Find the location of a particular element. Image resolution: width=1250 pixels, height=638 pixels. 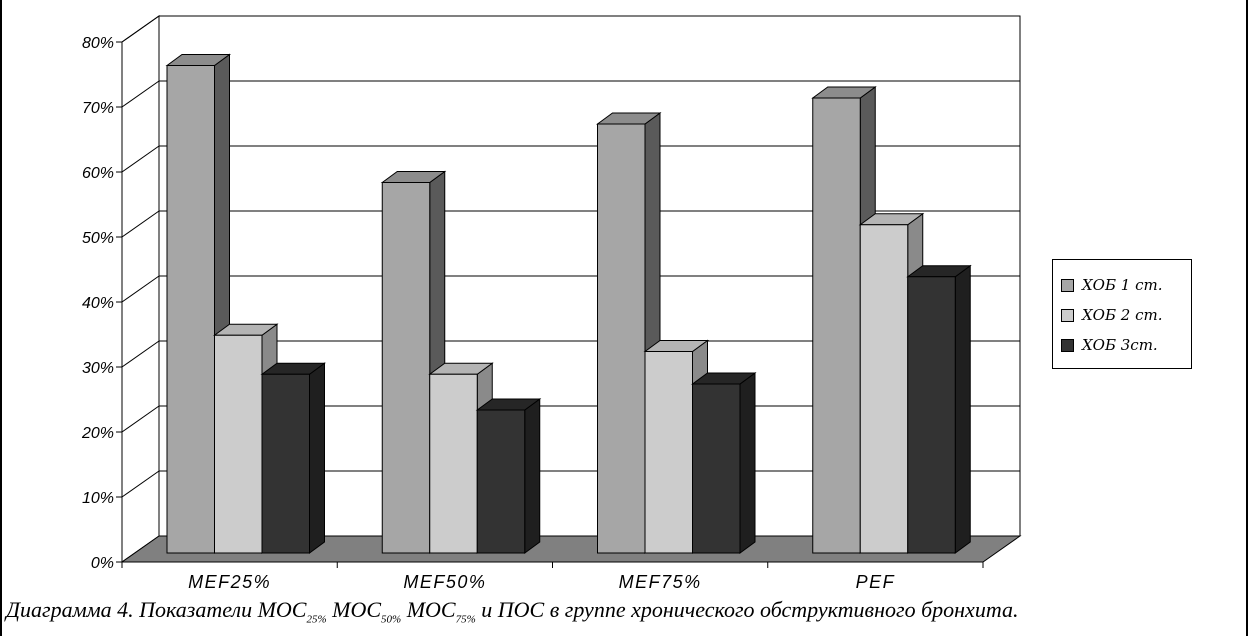

caption-subscript: 50% is located at coordinates (391, 619).